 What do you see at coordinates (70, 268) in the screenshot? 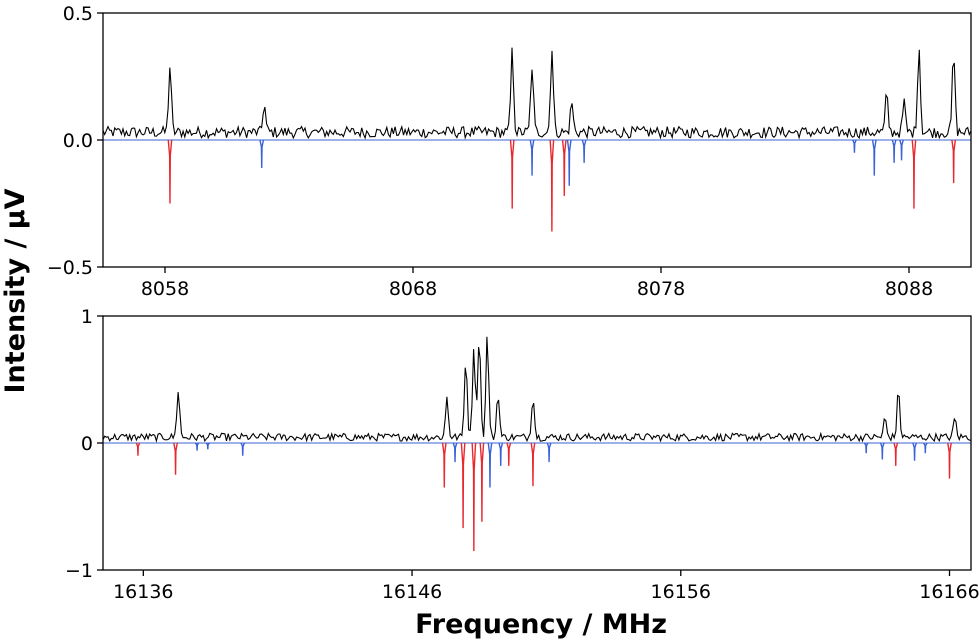
I see `y-tick-label: −0.5` at bounding box center [70, 268].